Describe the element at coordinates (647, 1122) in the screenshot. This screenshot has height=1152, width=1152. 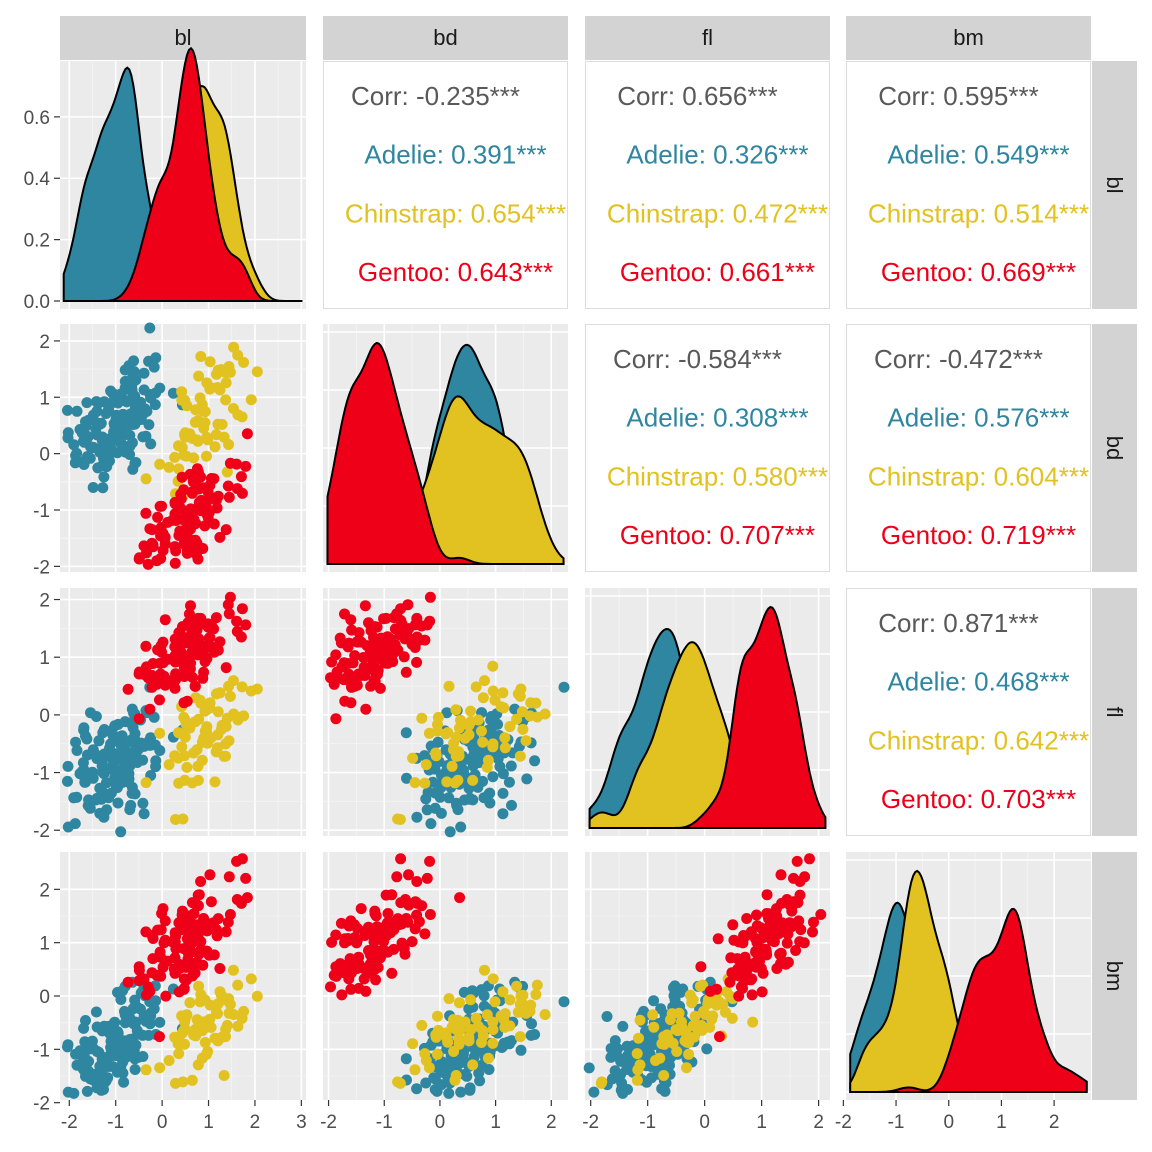
I see `x-tick-label: -1` at that location.